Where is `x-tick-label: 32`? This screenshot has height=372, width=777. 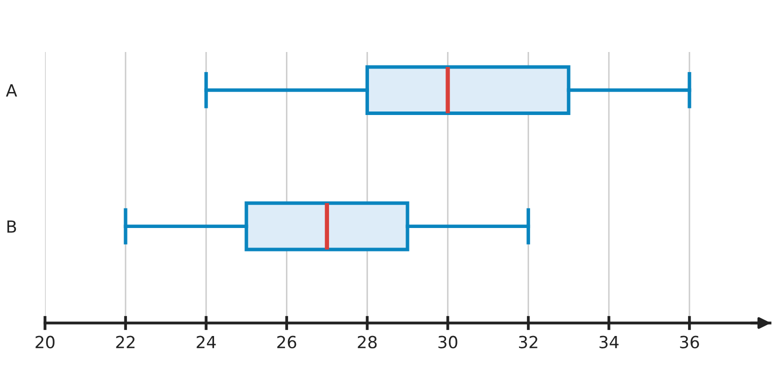 x-tick-label: 32 is located at coordinates (528, 342).